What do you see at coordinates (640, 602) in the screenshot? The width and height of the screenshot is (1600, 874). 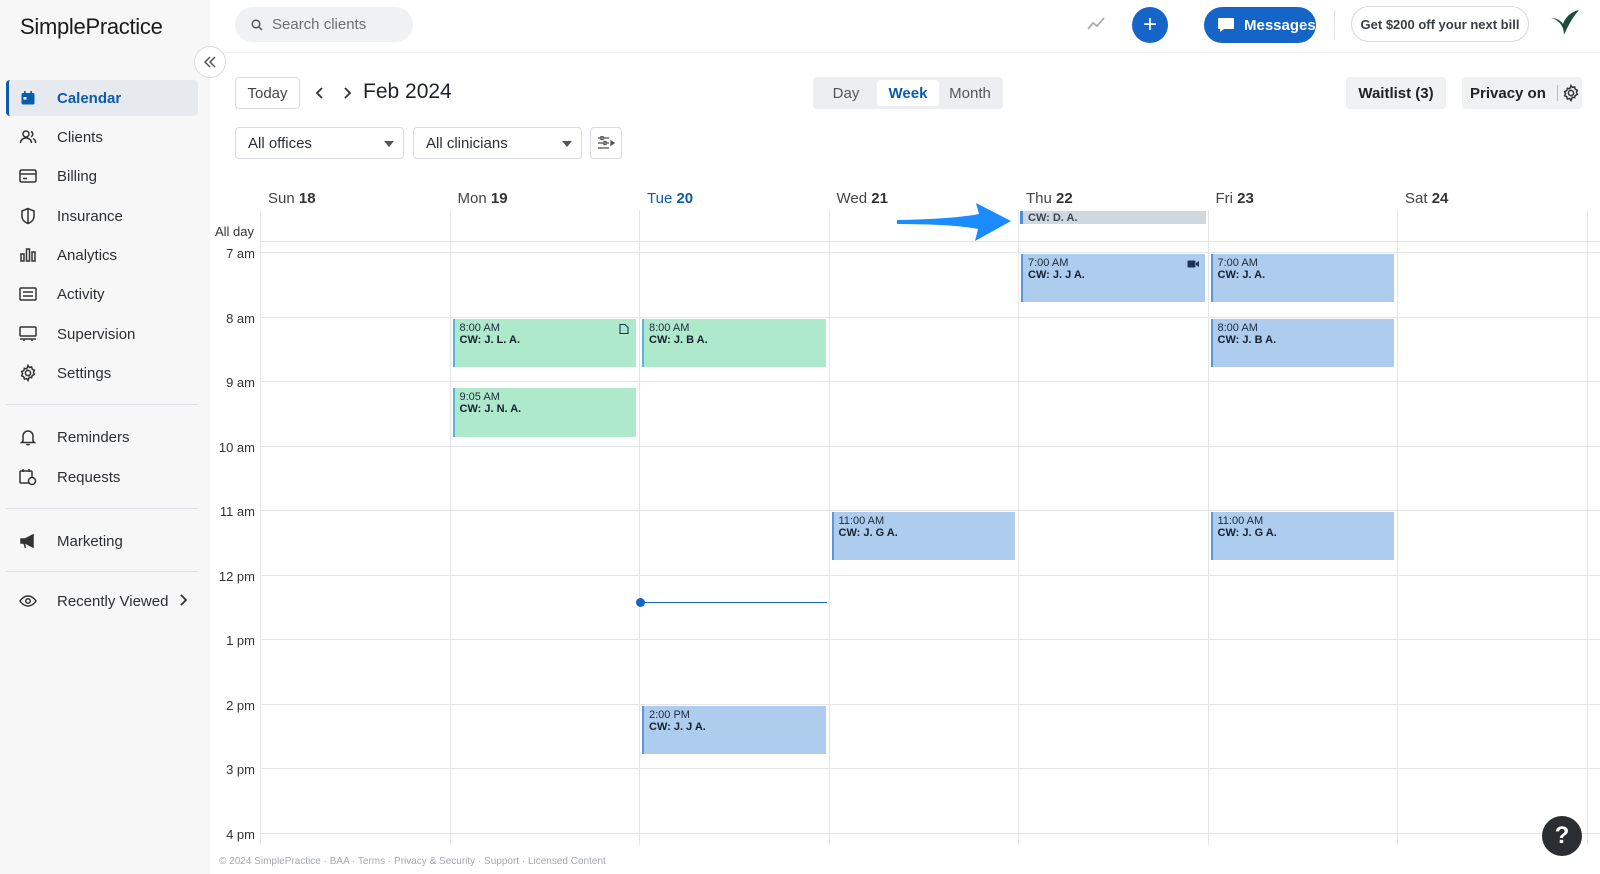 I see `current-time-dot` at bounding box center [640, 602].